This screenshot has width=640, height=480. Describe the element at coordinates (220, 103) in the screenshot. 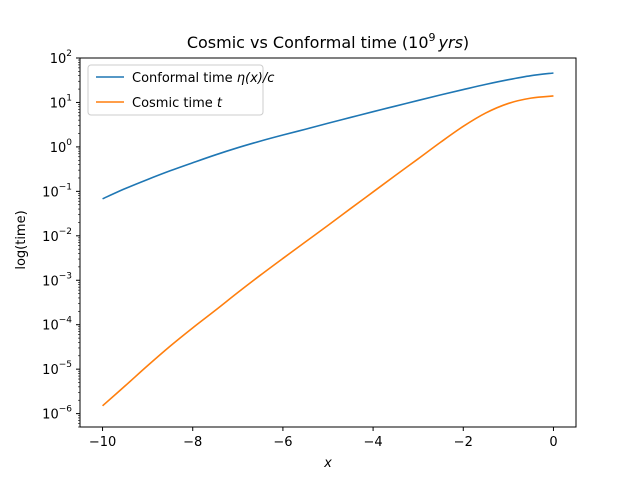

I see `legend-label-cosmic-math: t` at that location.